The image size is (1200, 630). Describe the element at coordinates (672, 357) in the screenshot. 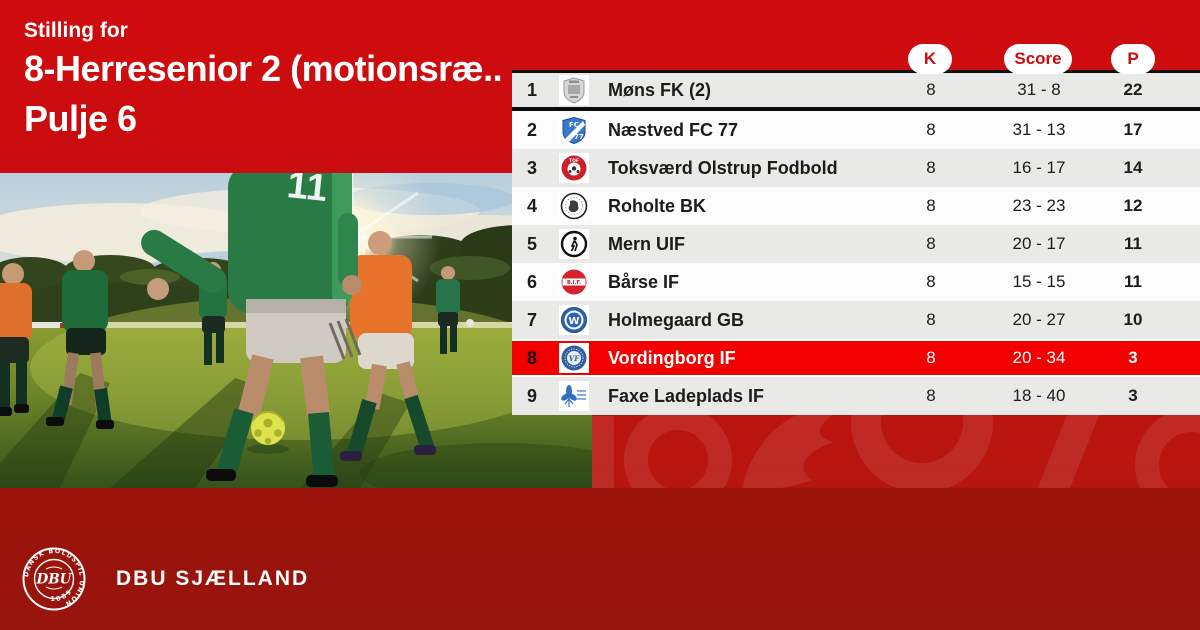

I see `club-name: Vordingborg IF` at that location.